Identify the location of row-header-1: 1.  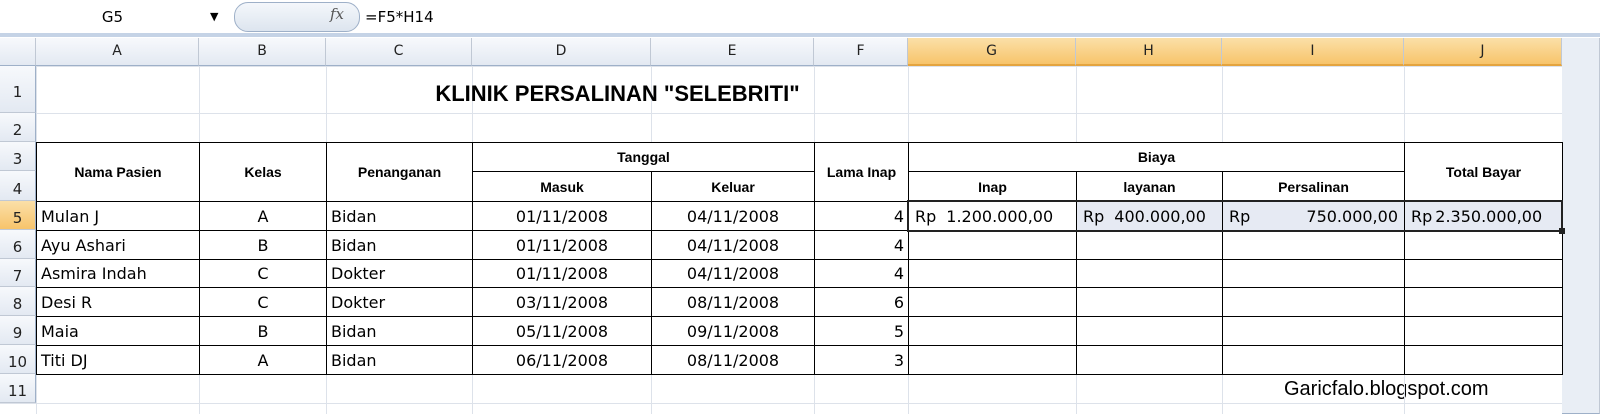
(18, 89).